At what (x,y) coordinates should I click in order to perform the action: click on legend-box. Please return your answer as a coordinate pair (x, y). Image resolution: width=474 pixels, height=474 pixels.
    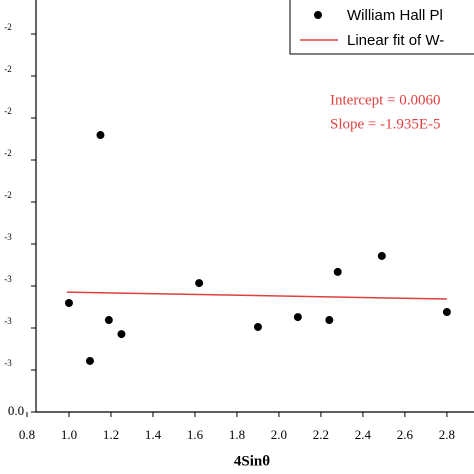
    Looking at the image, I should click on (381, 27).